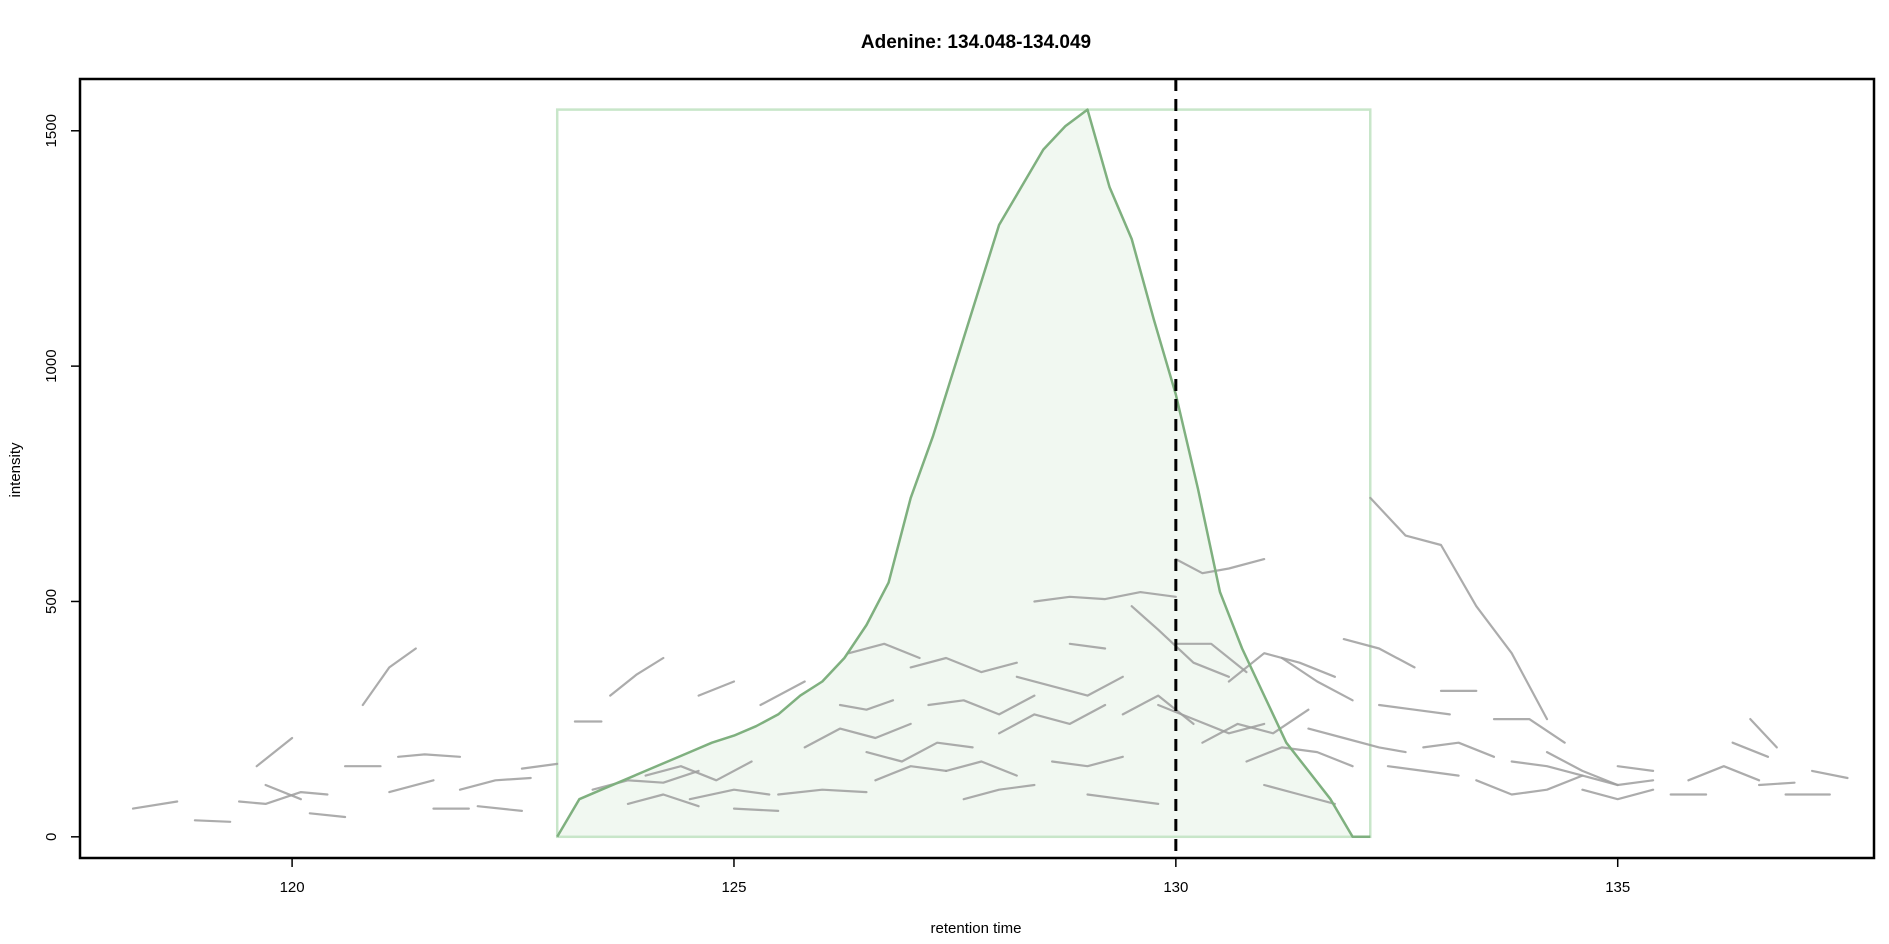  What do you see at coordinates (51, 837) in the screenshot?
I see `y-tick-label: 0` at bounding box center [51, 837].